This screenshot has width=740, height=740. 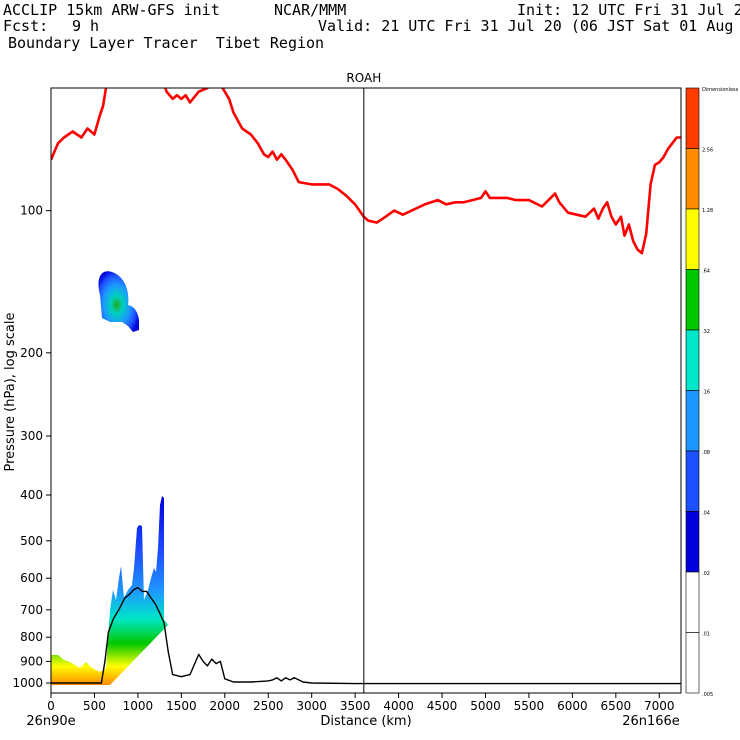 I want to click on y-tick-label: 900, so click(x=31, y=661).